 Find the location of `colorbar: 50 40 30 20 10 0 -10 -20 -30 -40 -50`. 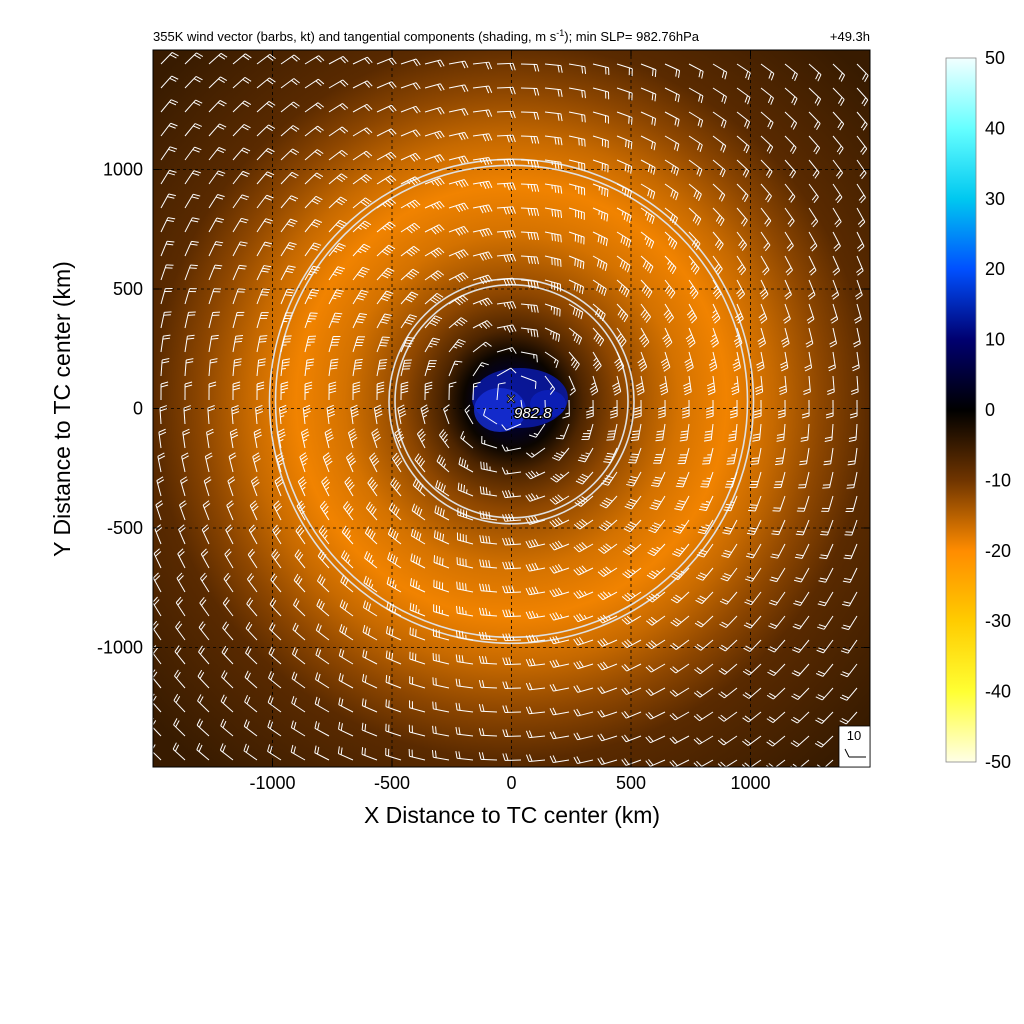

colorbar: 50 40 30 20 10 0 -10 -20 -30 -40 -50 is located at coordinates (978, 410).